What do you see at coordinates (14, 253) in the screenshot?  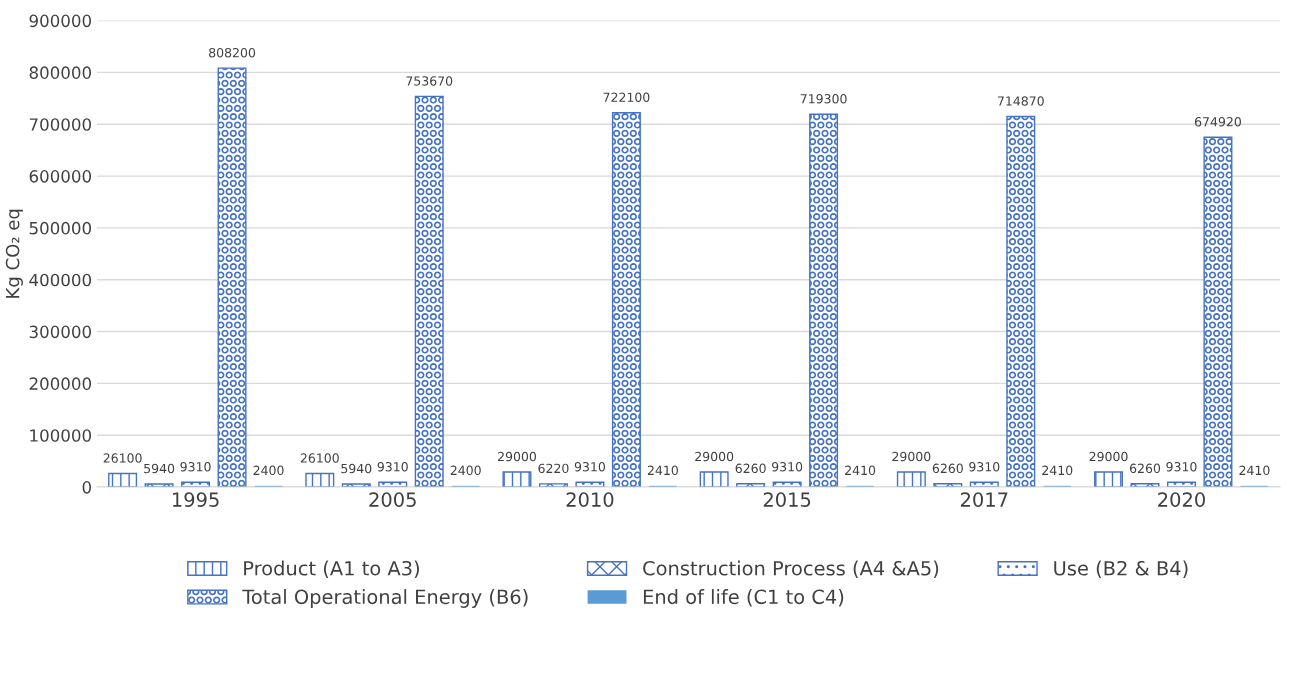 I see `y-axis-title: Kg CO₂ eq` at bounding box center [14, 253].